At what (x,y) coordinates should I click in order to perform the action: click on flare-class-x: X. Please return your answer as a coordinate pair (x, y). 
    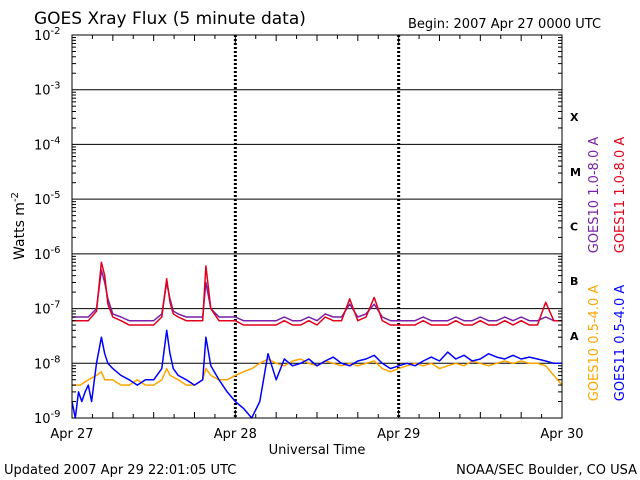
    Looking at the image, I should click on (574, 117).